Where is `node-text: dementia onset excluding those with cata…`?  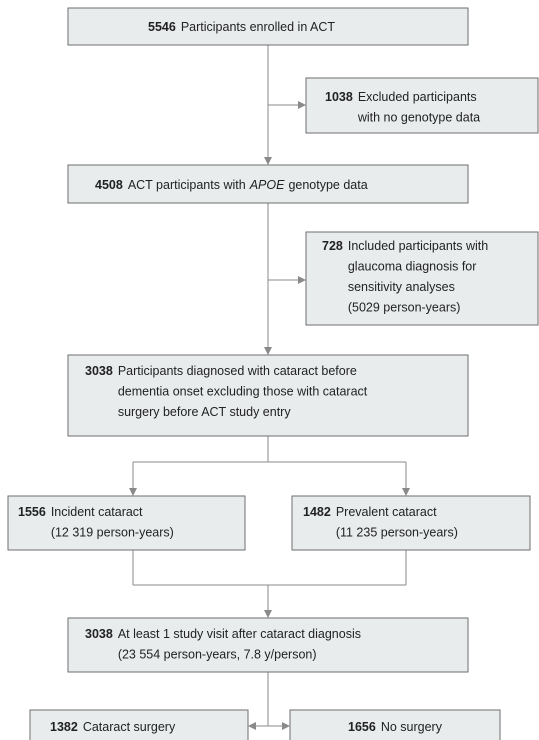 node-text: dementia onset excluding those with cata… is located at coordinates (243, 392).